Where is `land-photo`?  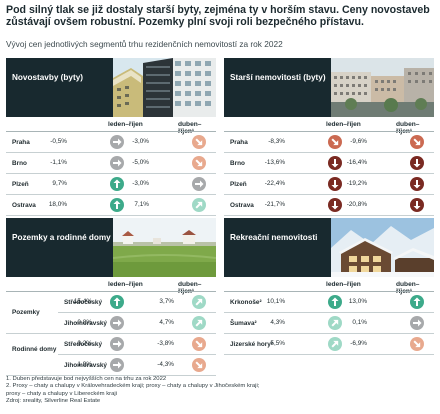 land-photo is located at coordinates (164, 247).